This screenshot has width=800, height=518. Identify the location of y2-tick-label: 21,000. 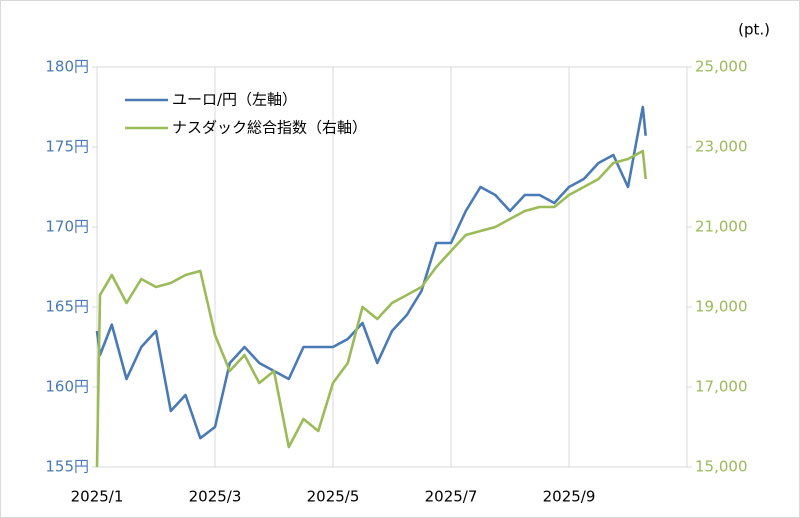
(721, 227).